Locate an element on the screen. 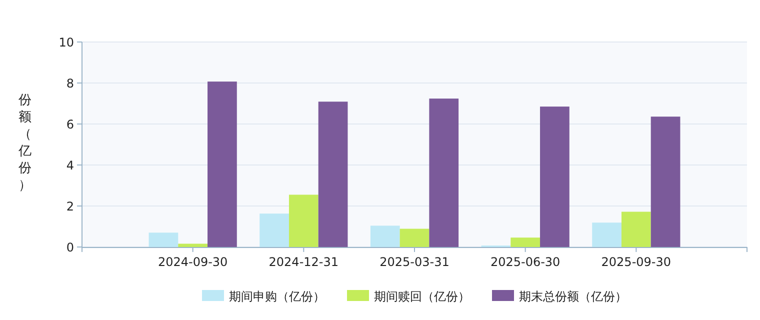  x-tick-label: 2025-03-31 is located at coordinates (415, 262).